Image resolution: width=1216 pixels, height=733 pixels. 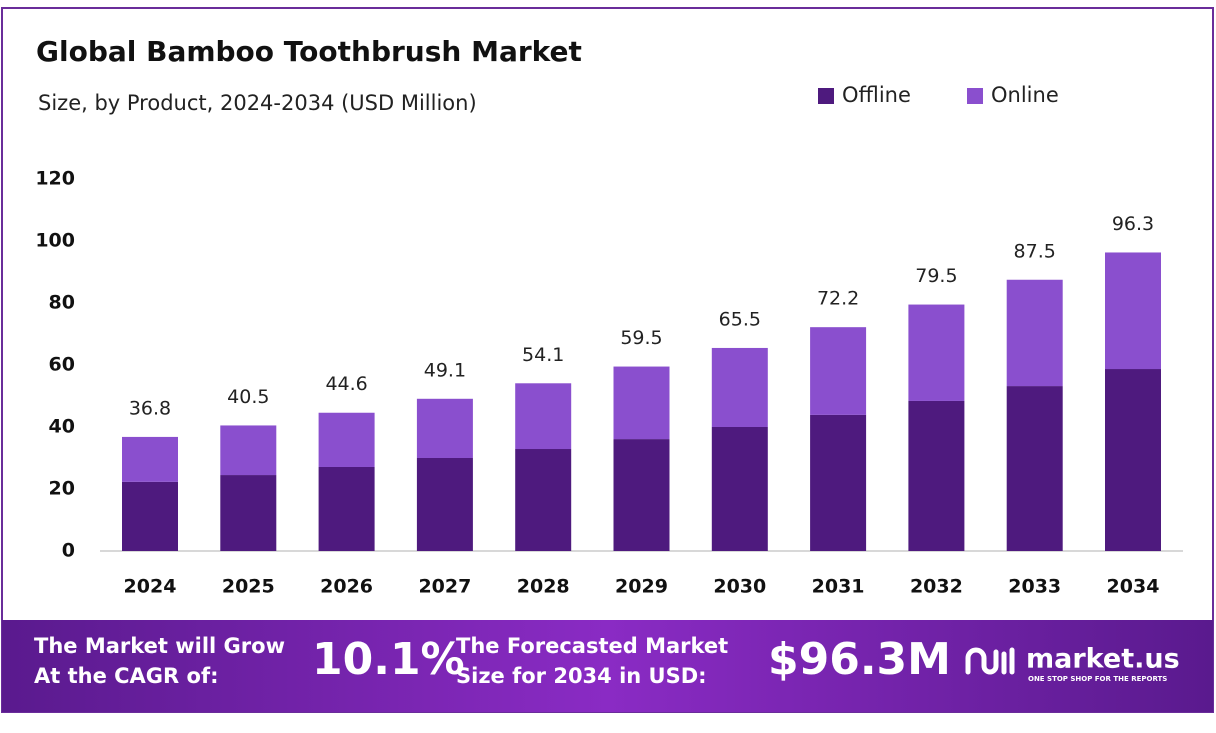 I want to click on x-tick-label: 2026, so click(x=346, y=587).